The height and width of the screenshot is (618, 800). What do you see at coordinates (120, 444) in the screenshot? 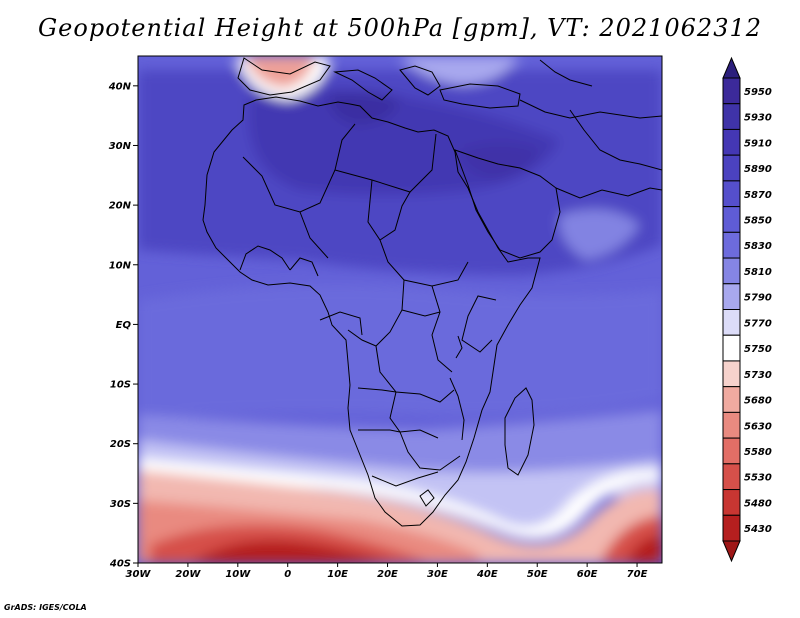
I see `lat-tick-label: 20S` at bounding box center [120, 444].